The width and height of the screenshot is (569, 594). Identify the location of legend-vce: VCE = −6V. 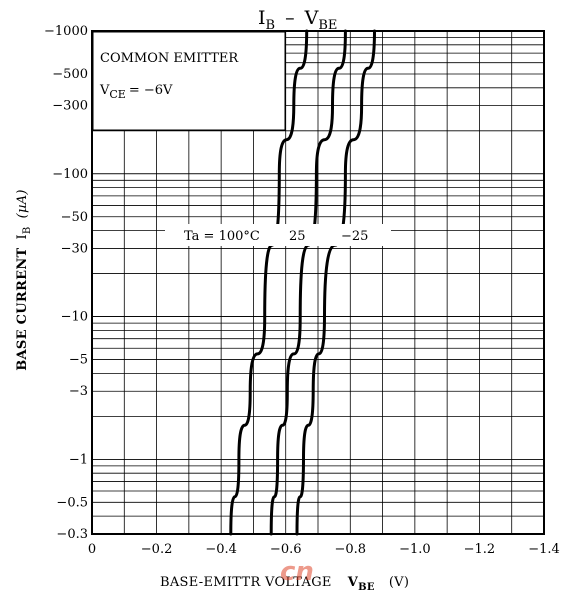
(136, 92).